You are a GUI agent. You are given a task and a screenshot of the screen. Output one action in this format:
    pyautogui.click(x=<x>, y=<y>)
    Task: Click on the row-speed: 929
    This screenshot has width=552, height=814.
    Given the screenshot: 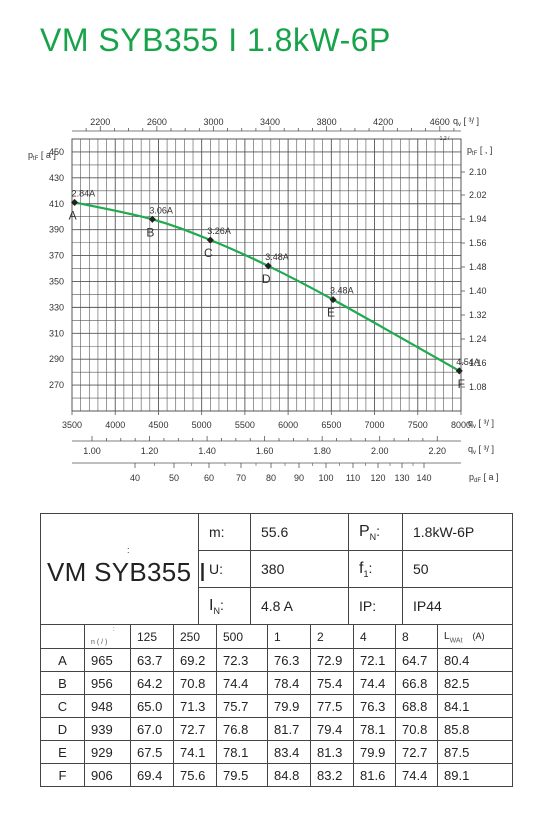 What is the action you would take?
    pyautogui.click(x=107, y=752)
    